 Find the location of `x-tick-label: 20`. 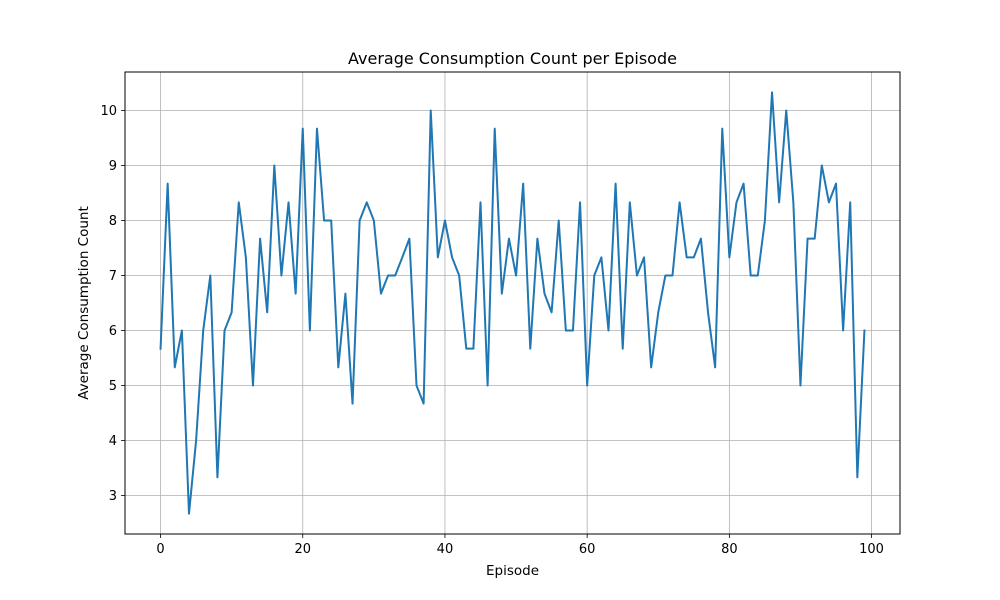

x-tick-label: 20 is located at coordinates (302, 549).